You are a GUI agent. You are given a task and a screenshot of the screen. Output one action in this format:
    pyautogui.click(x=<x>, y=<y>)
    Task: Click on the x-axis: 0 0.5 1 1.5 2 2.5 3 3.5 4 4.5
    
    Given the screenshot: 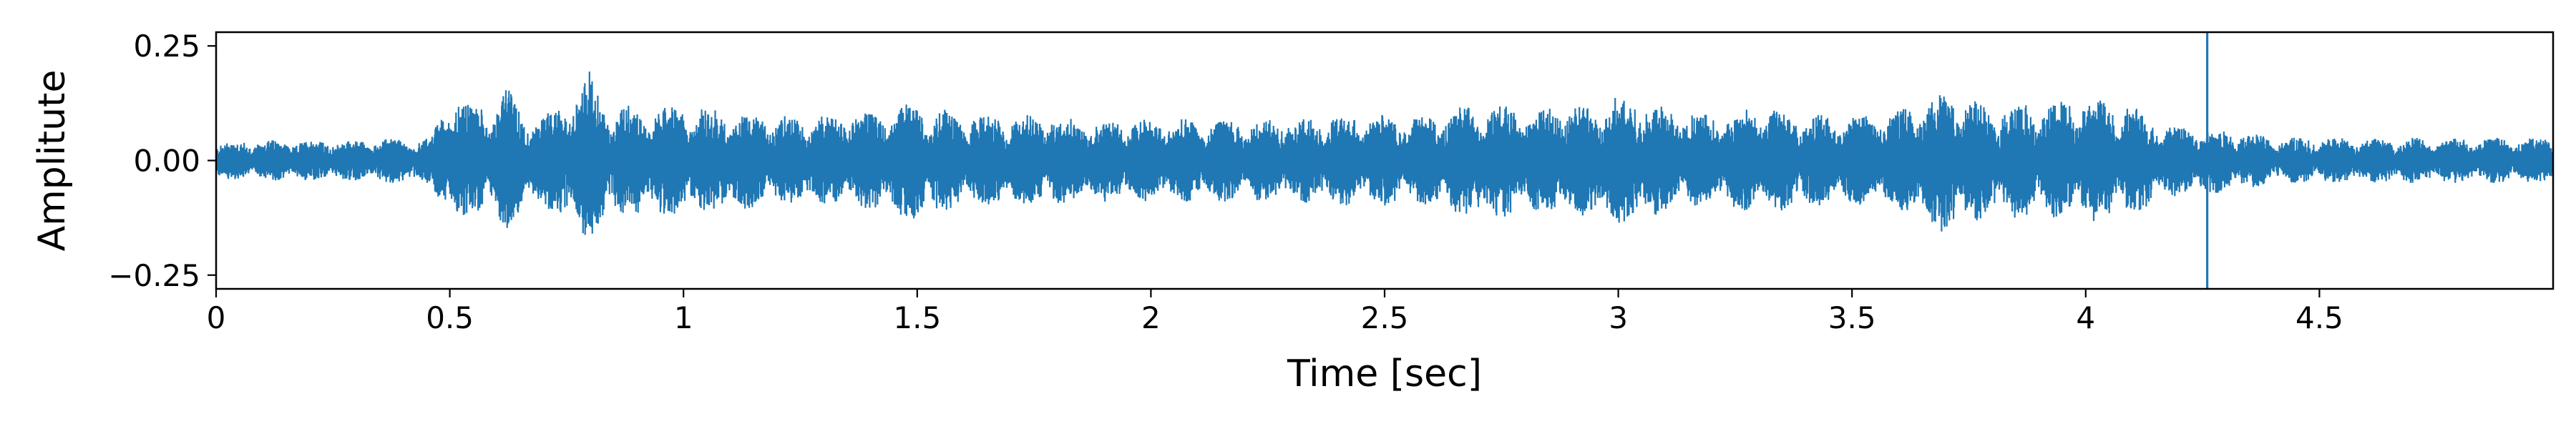 What is the action you would take?
    pyautogui.click(x=1275, y=312)
    